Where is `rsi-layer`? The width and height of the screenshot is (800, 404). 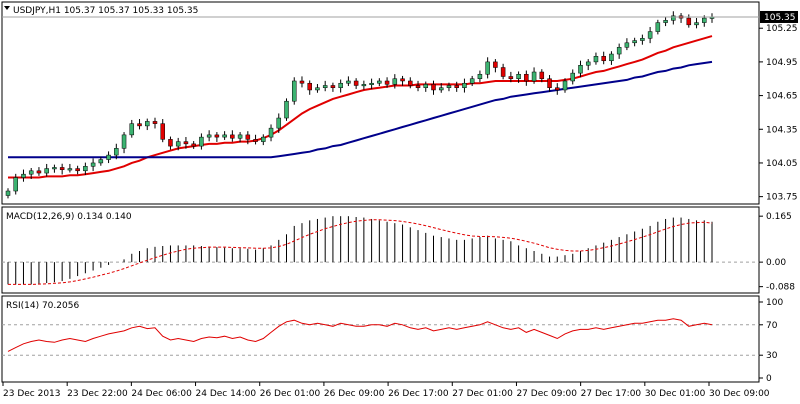
rsi-layer is located at coordinates (380, 337).